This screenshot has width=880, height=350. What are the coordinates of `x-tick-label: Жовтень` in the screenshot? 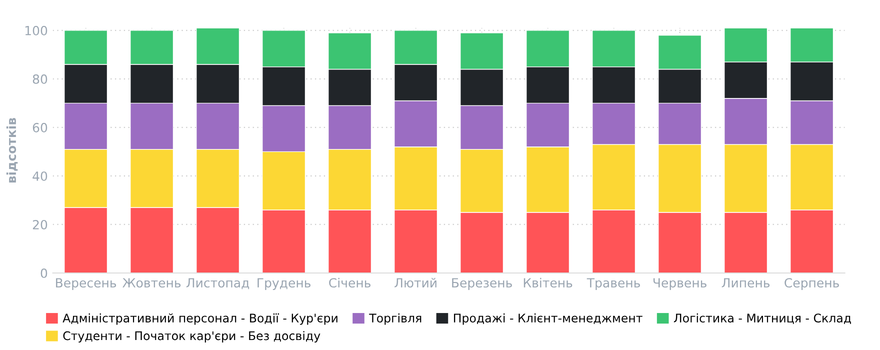 It's located at (151, 283).